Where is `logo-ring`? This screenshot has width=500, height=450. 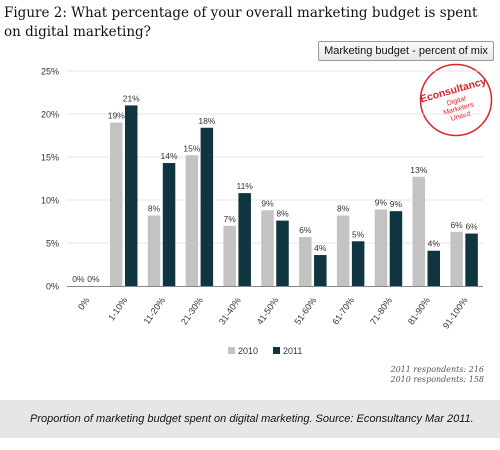
logo-ring is located at coordinates (456, 100).